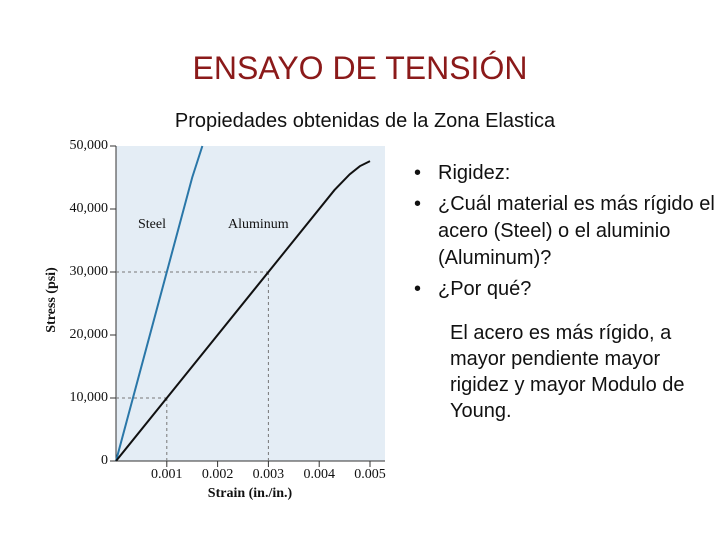 Image resolution: width=720 pixels, height=540 pixels. What do you see at coordinates (152, 224) in the screenshot?
I see `series-label: Steel` at bounding box center [152, 224].